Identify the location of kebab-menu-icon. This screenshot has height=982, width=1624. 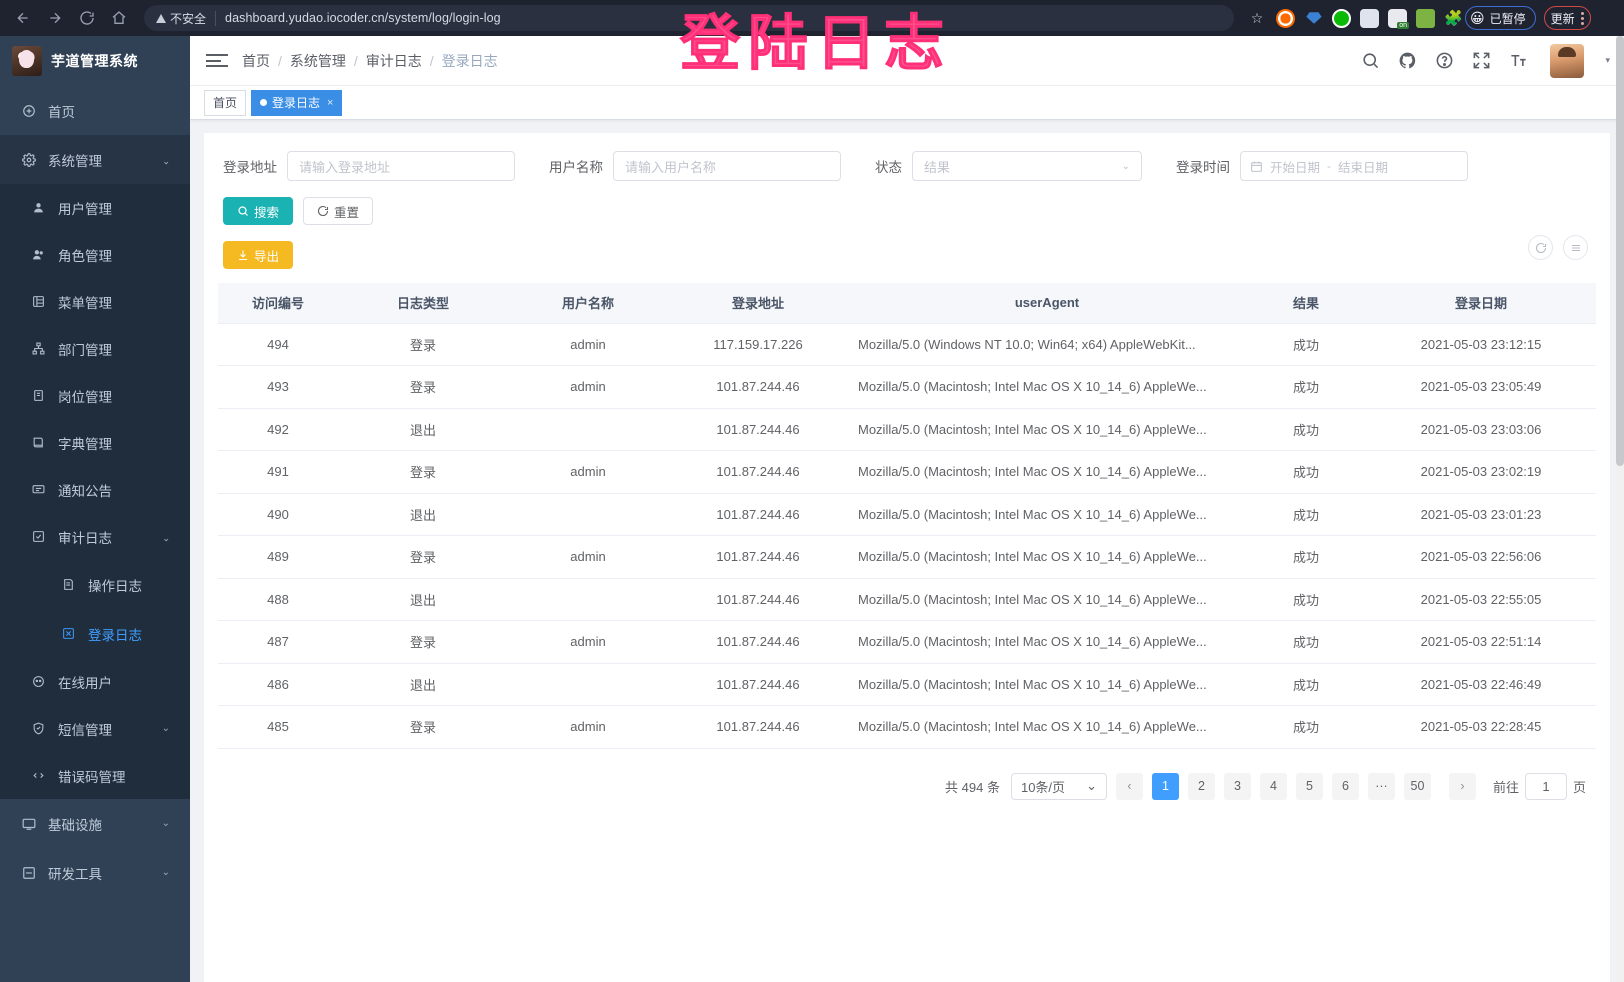
(1582, 18).